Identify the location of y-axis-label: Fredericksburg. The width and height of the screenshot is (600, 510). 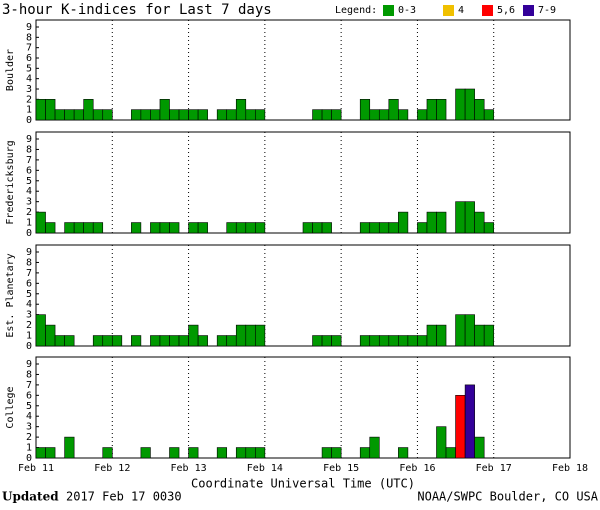
(10, 182).